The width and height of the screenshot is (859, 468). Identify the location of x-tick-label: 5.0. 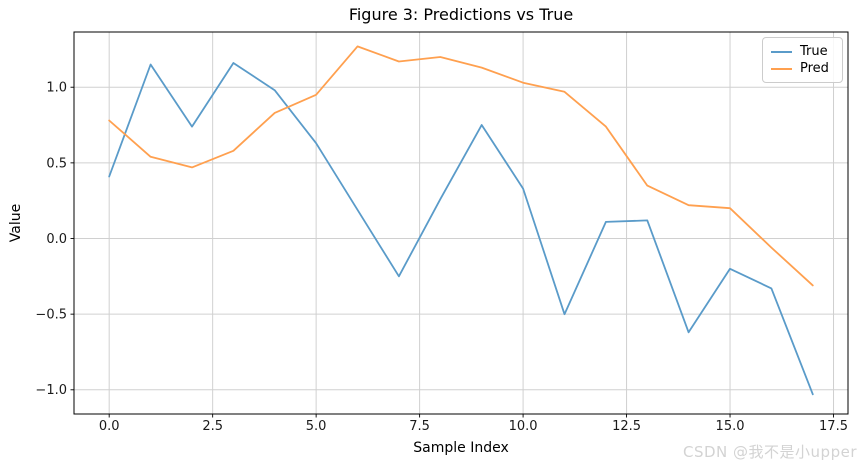
(316, 426).